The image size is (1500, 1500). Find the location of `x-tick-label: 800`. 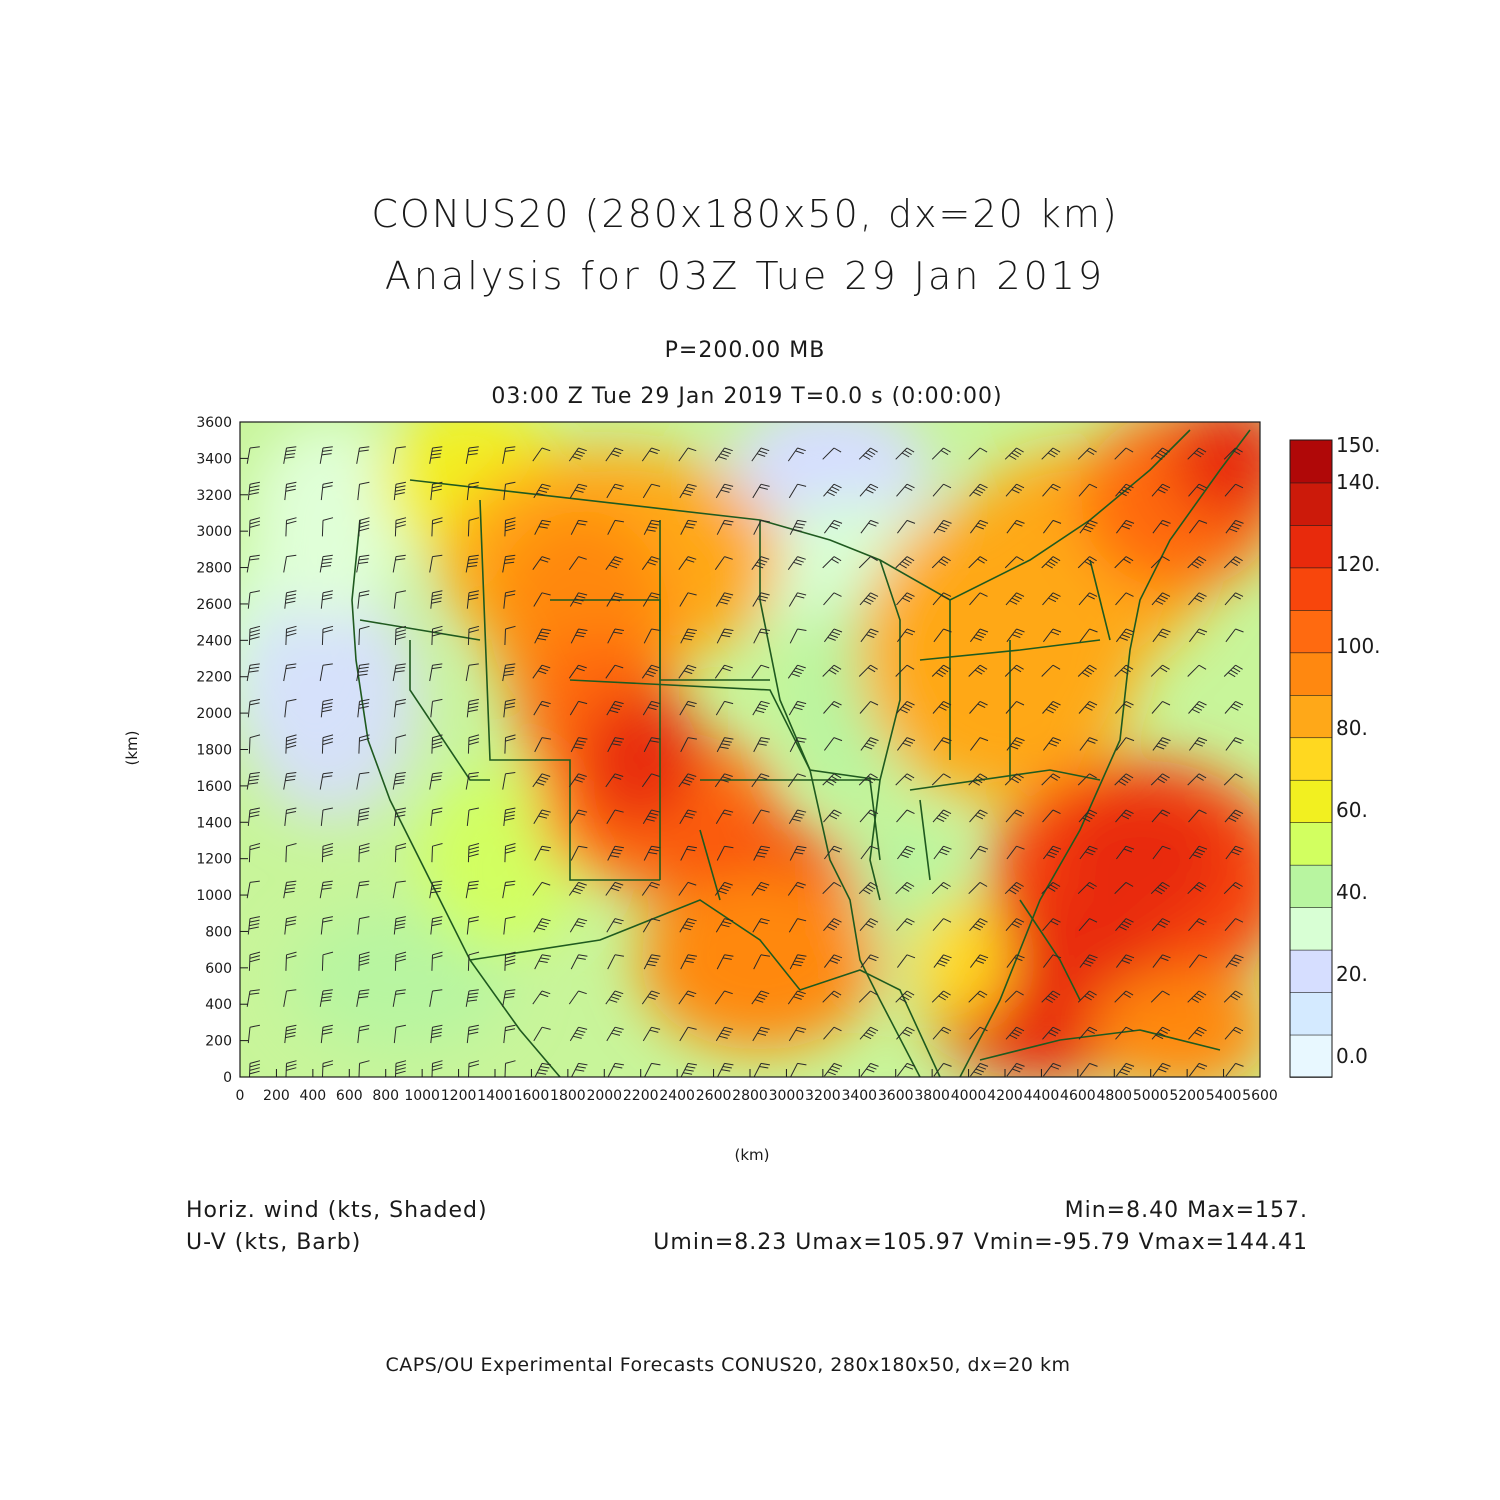

x-tick-label: 800 is located at coordinates (385, 1096).